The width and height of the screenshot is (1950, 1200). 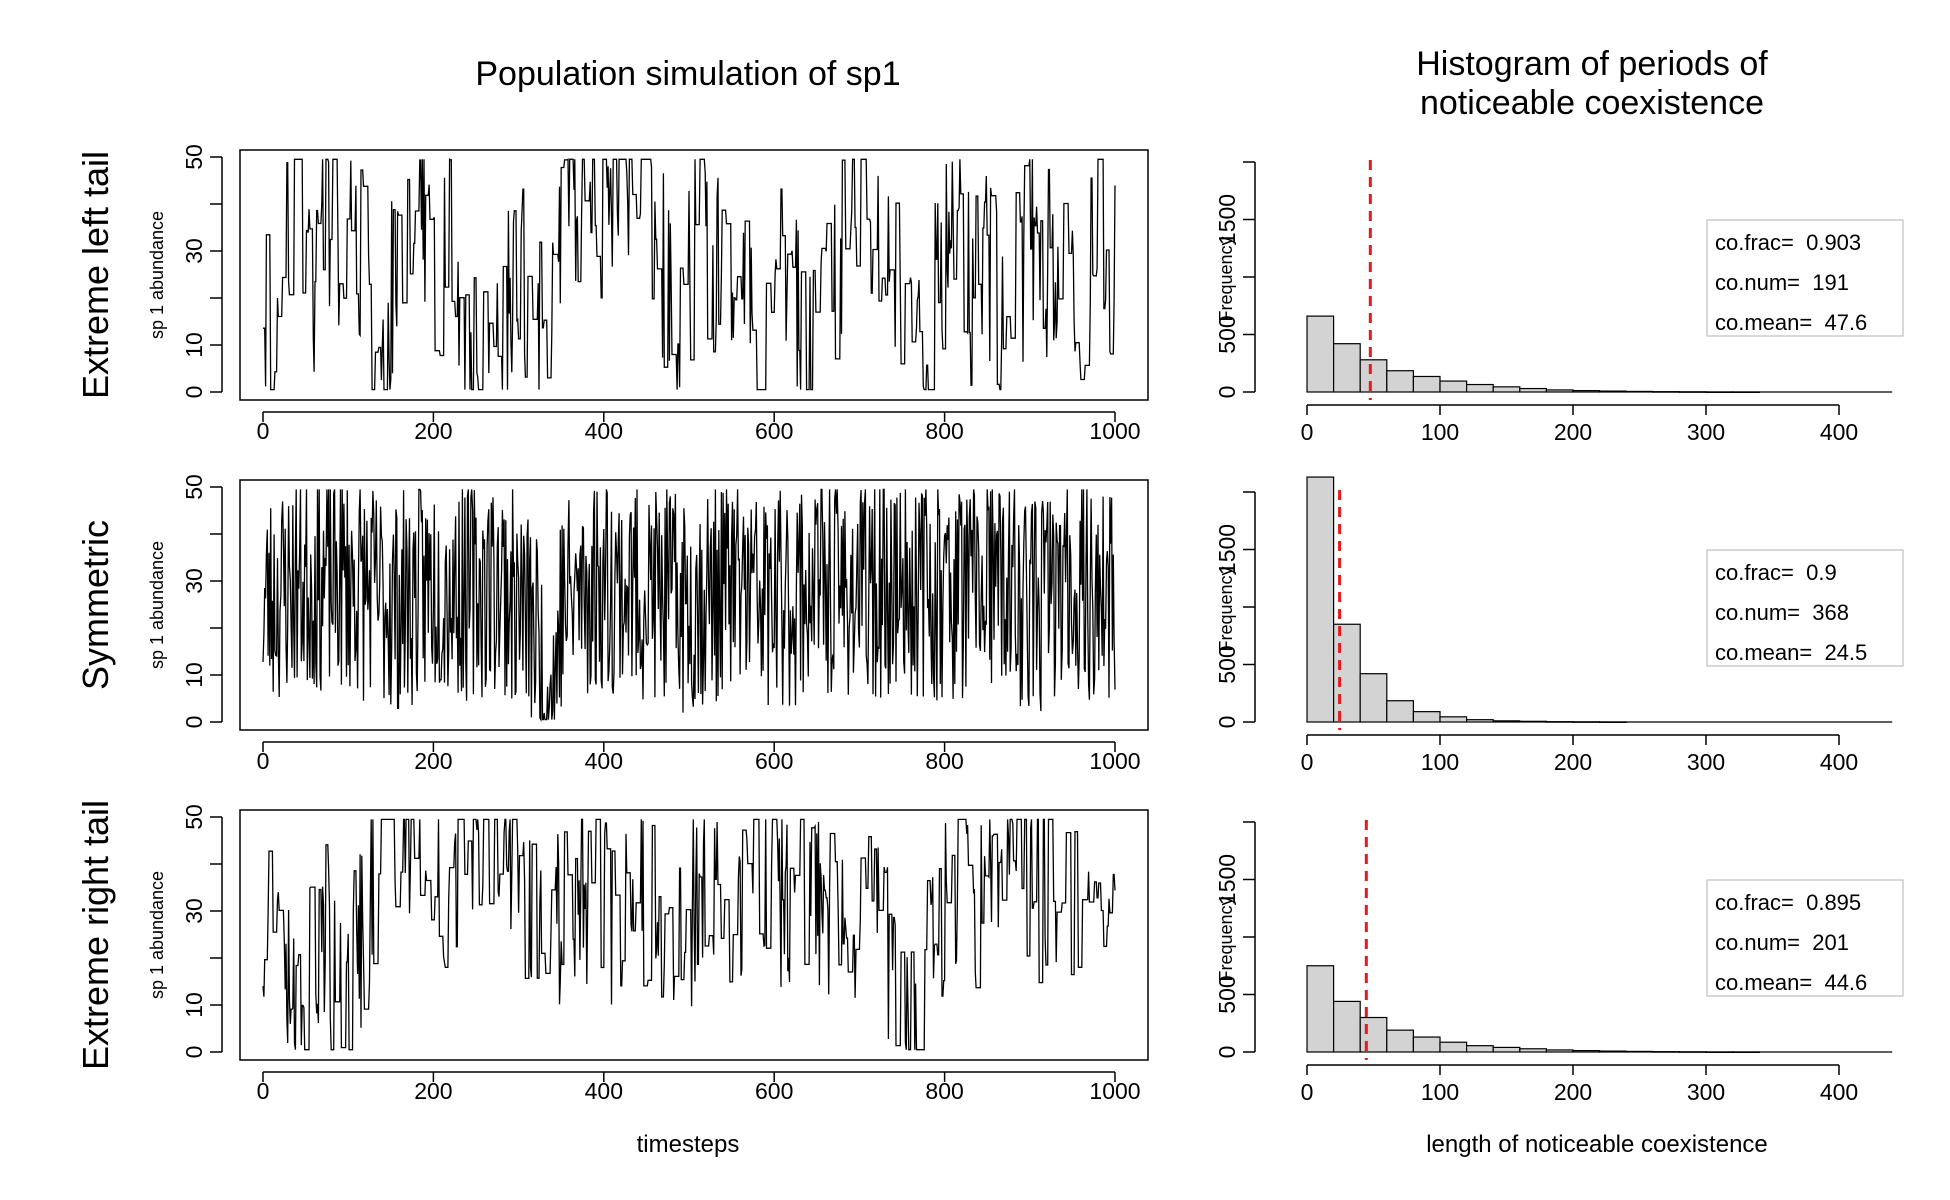 What do you see at coordinates (689, 274) in the screenshot?
I see `abundance-series-line` at bounding box center [689, 274].